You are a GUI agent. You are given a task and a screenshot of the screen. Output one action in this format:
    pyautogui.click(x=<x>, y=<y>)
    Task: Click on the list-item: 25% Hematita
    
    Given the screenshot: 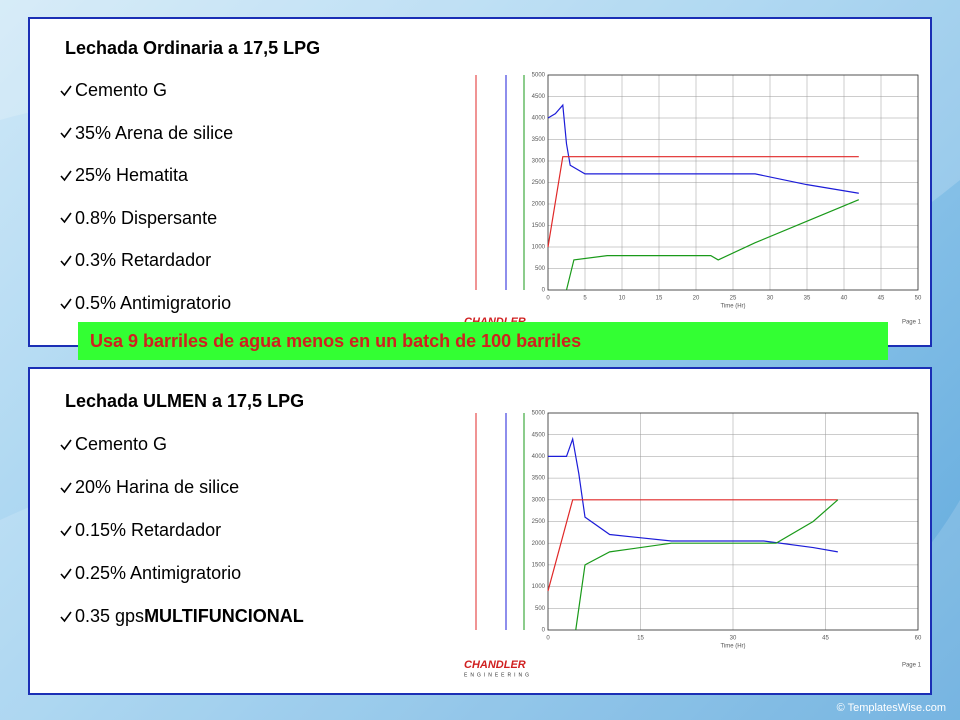 What is the action you would take?
    pyautogui.click(x=124, y=175)
    